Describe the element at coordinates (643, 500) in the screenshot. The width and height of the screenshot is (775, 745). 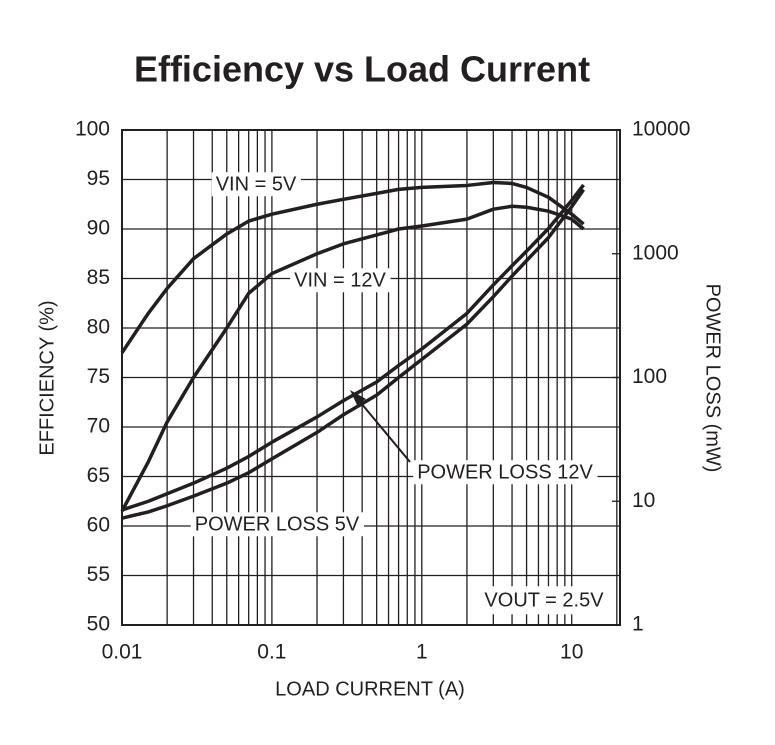
I see `y2-tick-label: 10` at that location.